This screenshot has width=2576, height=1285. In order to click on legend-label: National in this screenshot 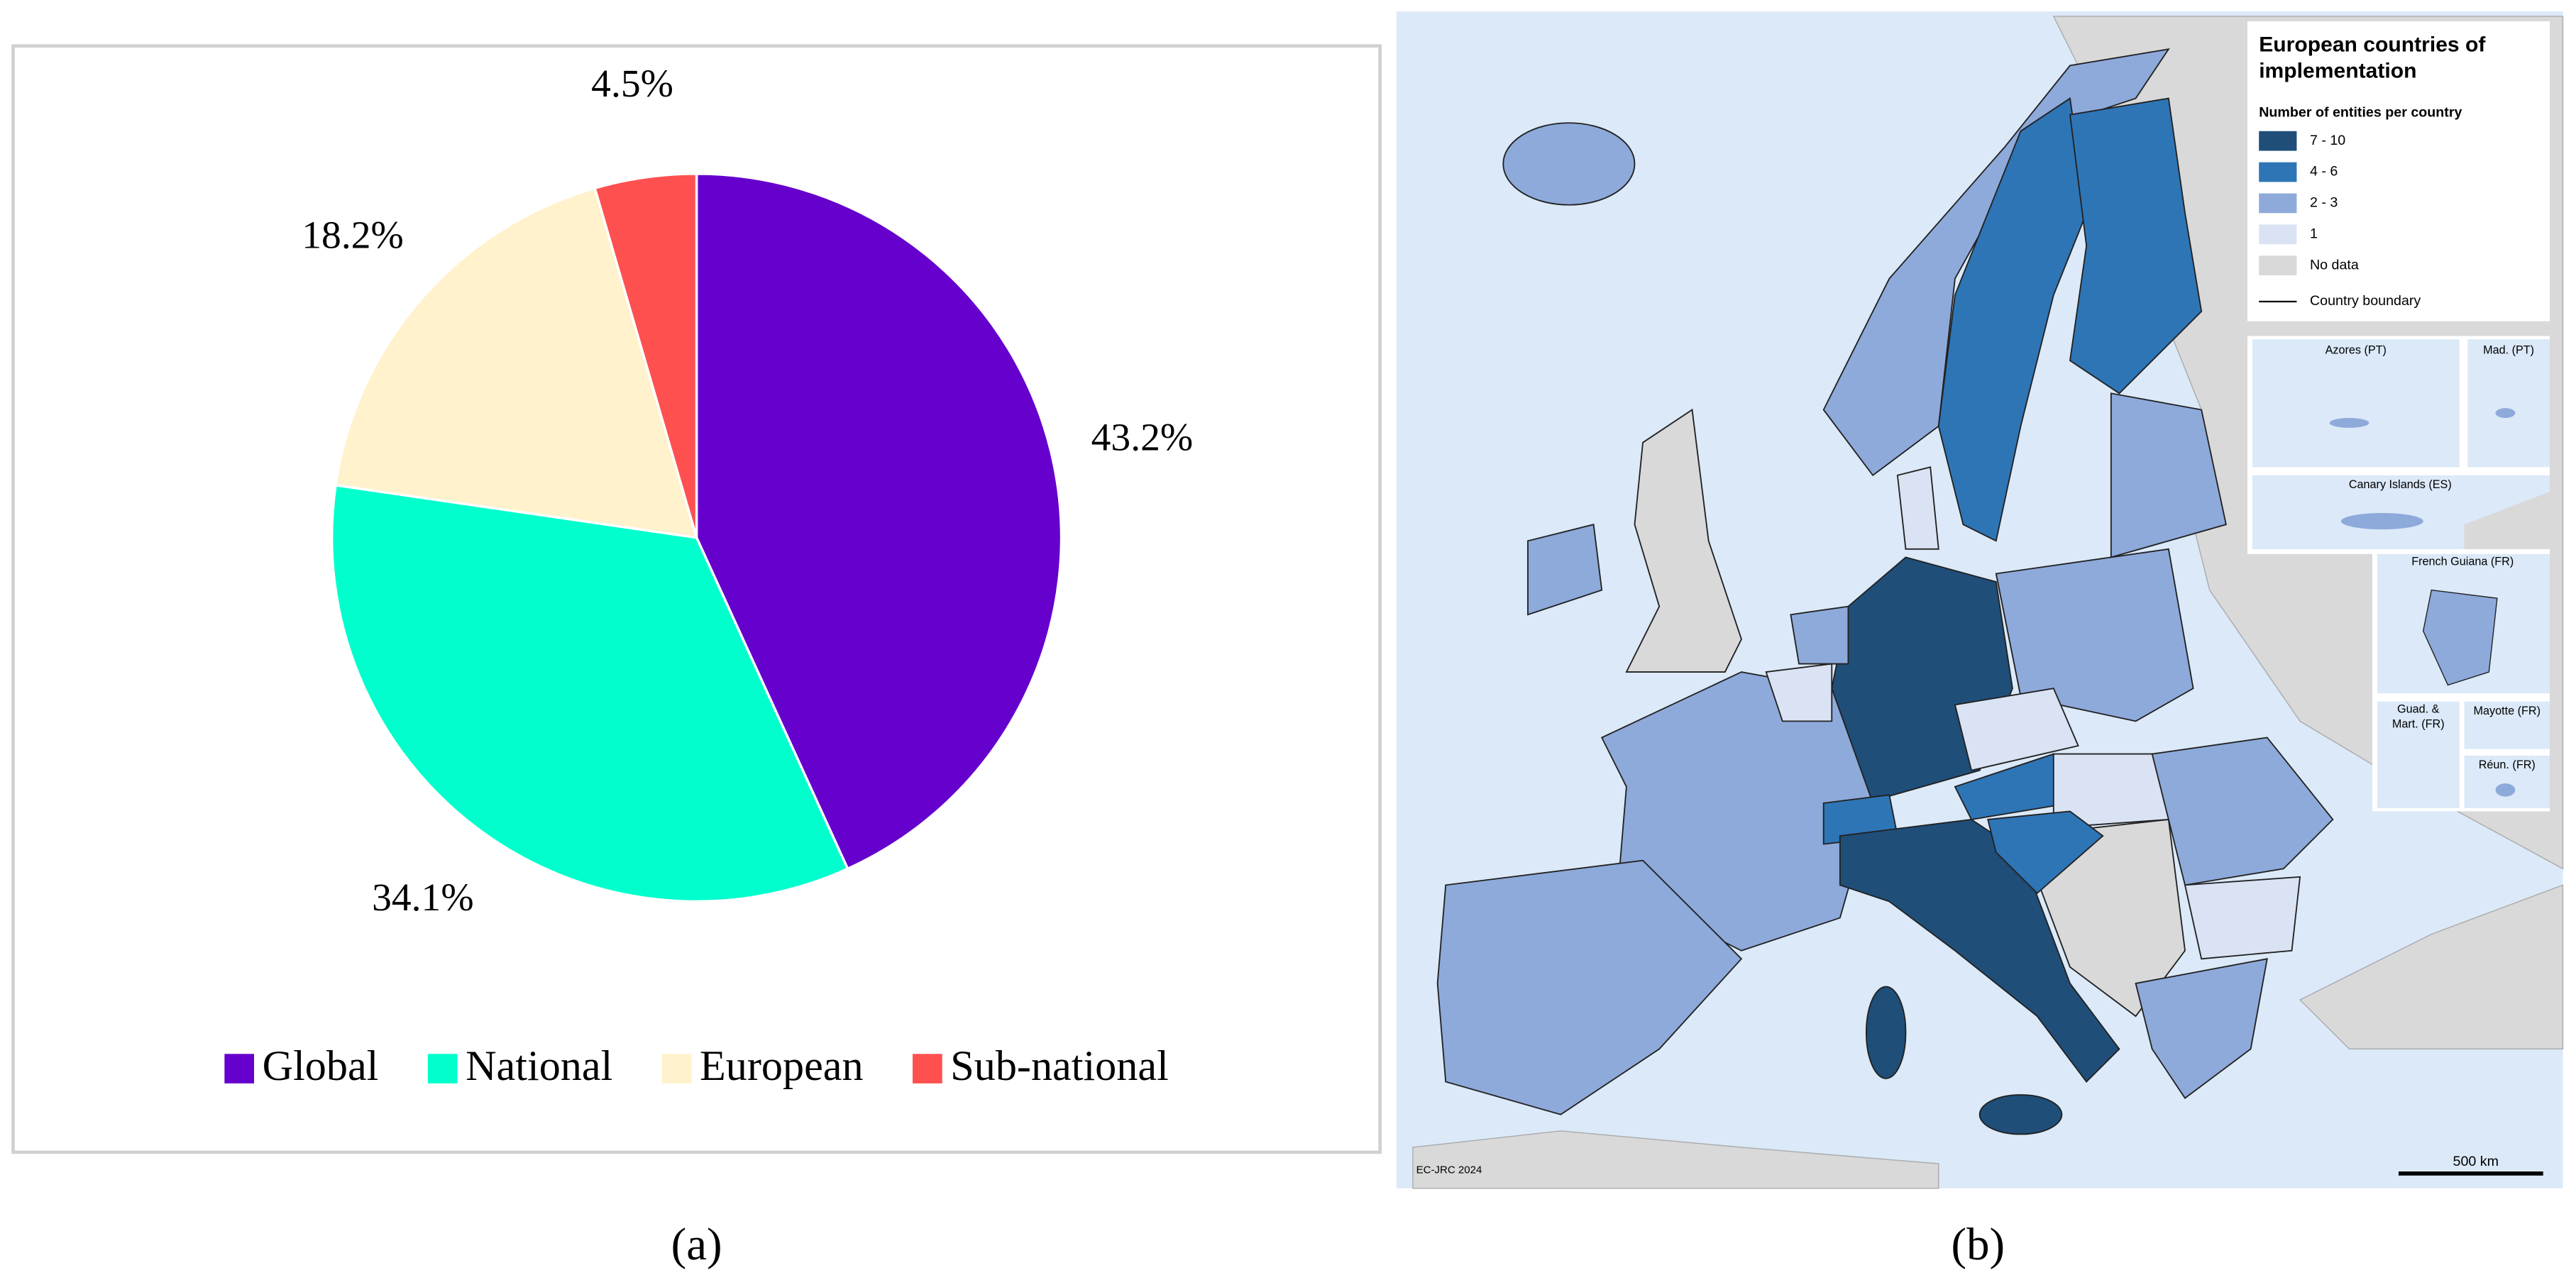, I will do `click(539, 1066)`.